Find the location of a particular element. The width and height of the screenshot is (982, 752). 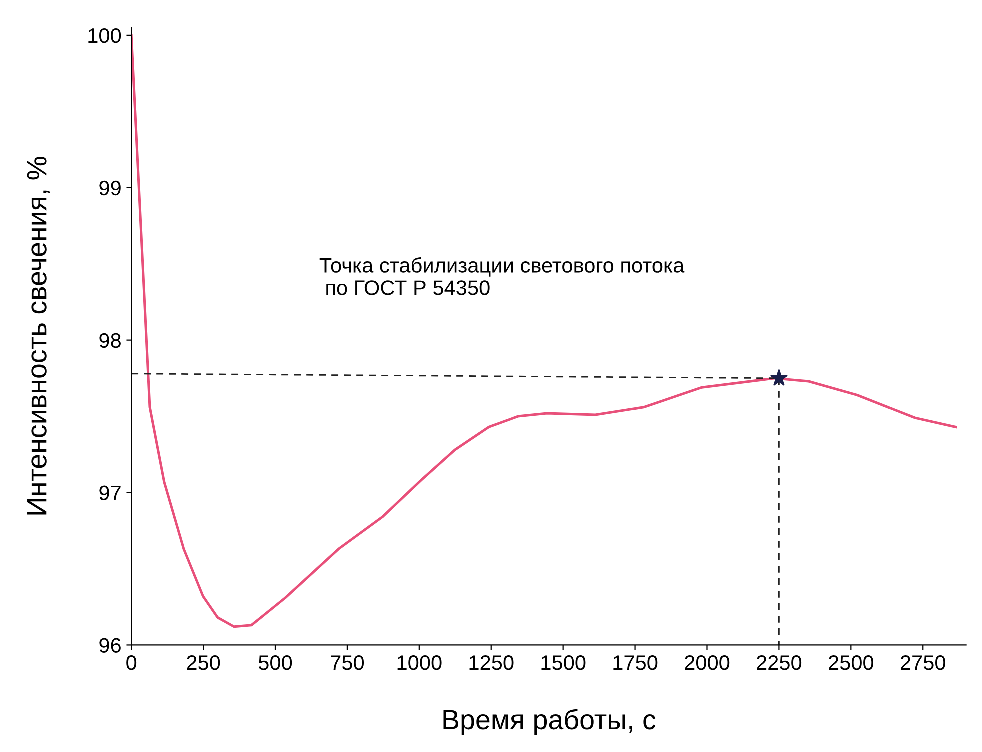

x-tick-label: 2500 is located at coordinates (851, 662).